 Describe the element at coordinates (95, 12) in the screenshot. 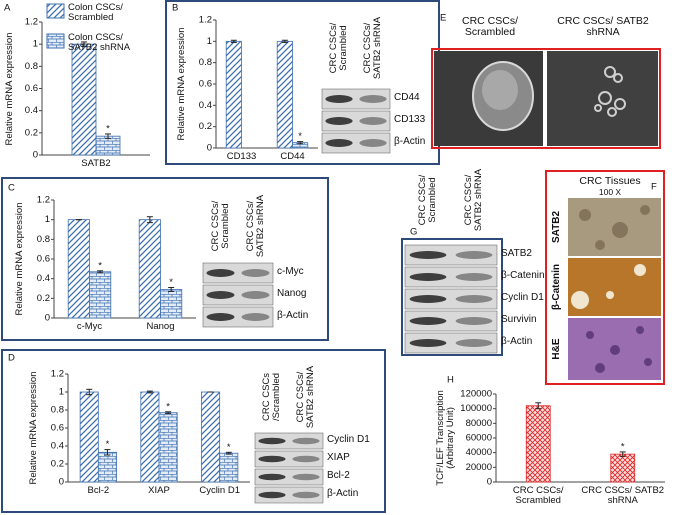

I see `legend-label: Colon CSCs/ Scrambled` at that location.